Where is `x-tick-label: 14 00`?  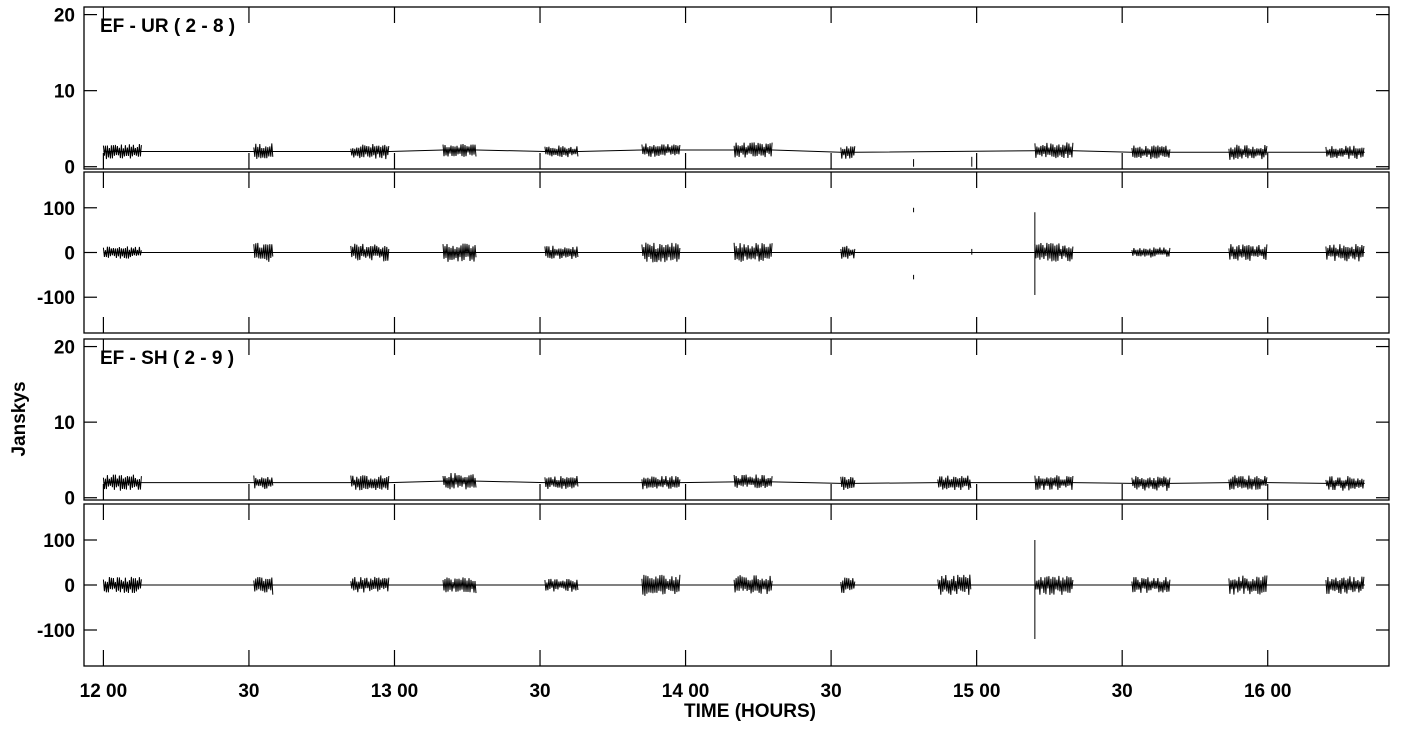 x-tick-label: 14 00 is located at coordinates (686, 691).